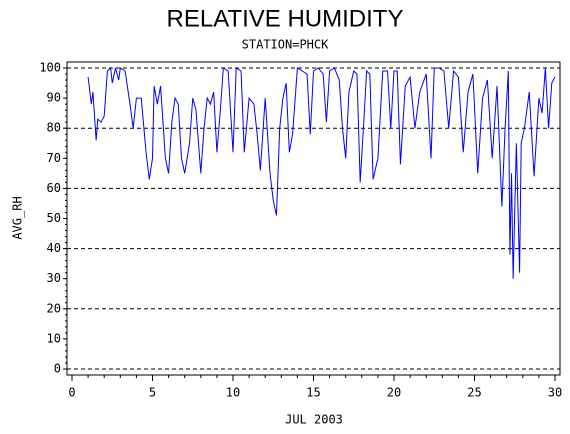 Image resolution: width=570 pixels, height=434 pixels. Describe the element at coordinates (54, 158) in the screenshot. I see `y-tick-label: 70` at that location.